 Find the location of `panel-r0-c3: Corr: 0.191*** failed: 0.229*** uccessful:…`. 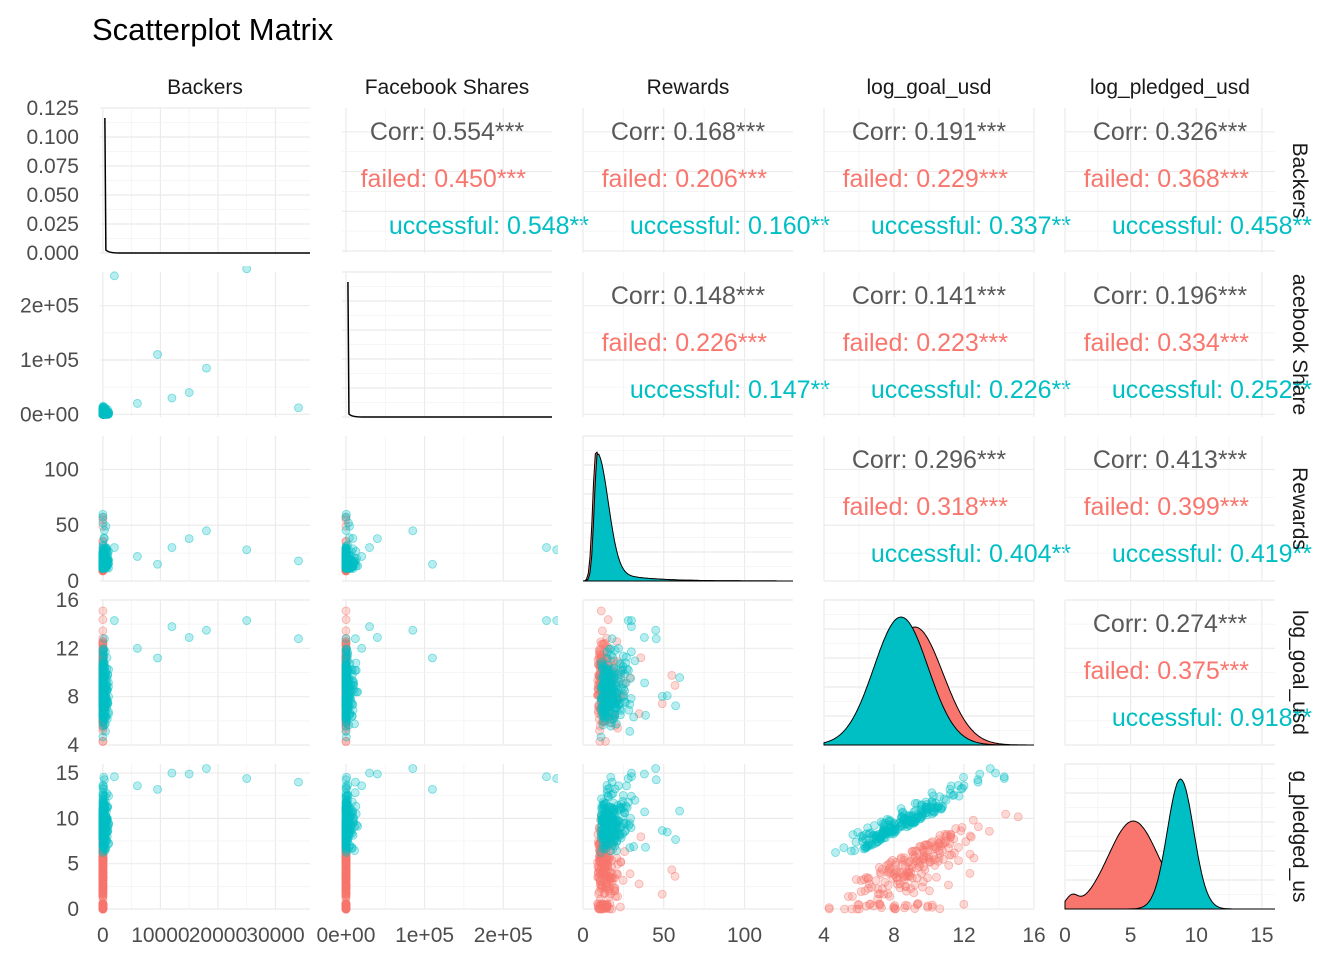

panel-r0-c3: Corr: 0.191*** failed: 0.229*** uccessful:… is located at coordinates (947, 180).